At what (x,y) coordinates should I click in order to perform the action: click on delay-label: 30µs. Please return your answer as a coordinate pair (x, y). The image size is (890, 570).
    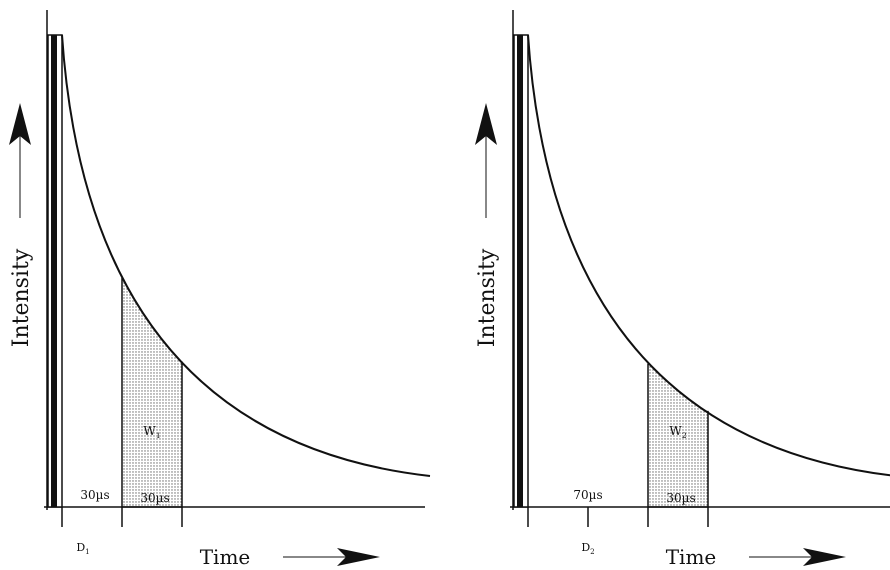
    Looking at the image, I should click on (94, 495).